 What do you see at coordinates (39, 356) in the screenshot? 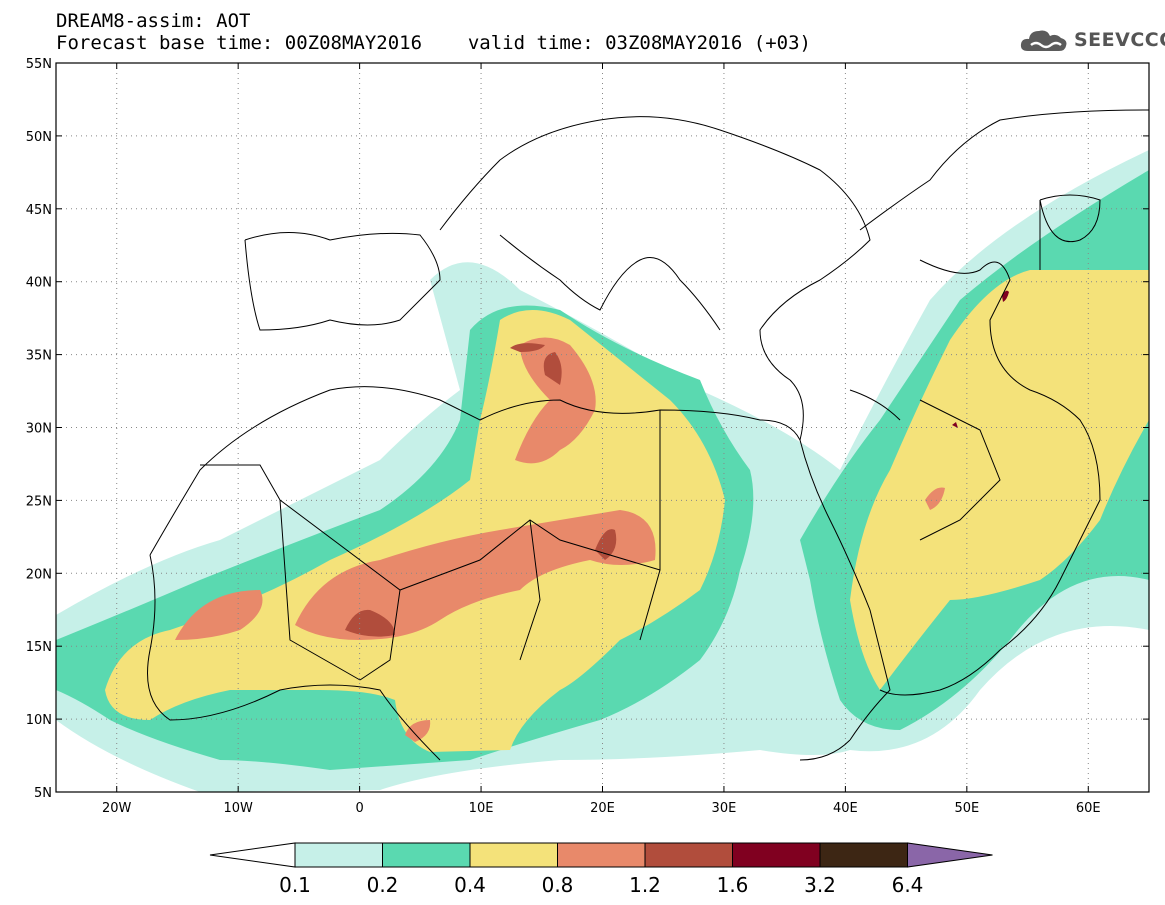
I see `tick-label-lat: 35N` at bounding box center [39, 356].